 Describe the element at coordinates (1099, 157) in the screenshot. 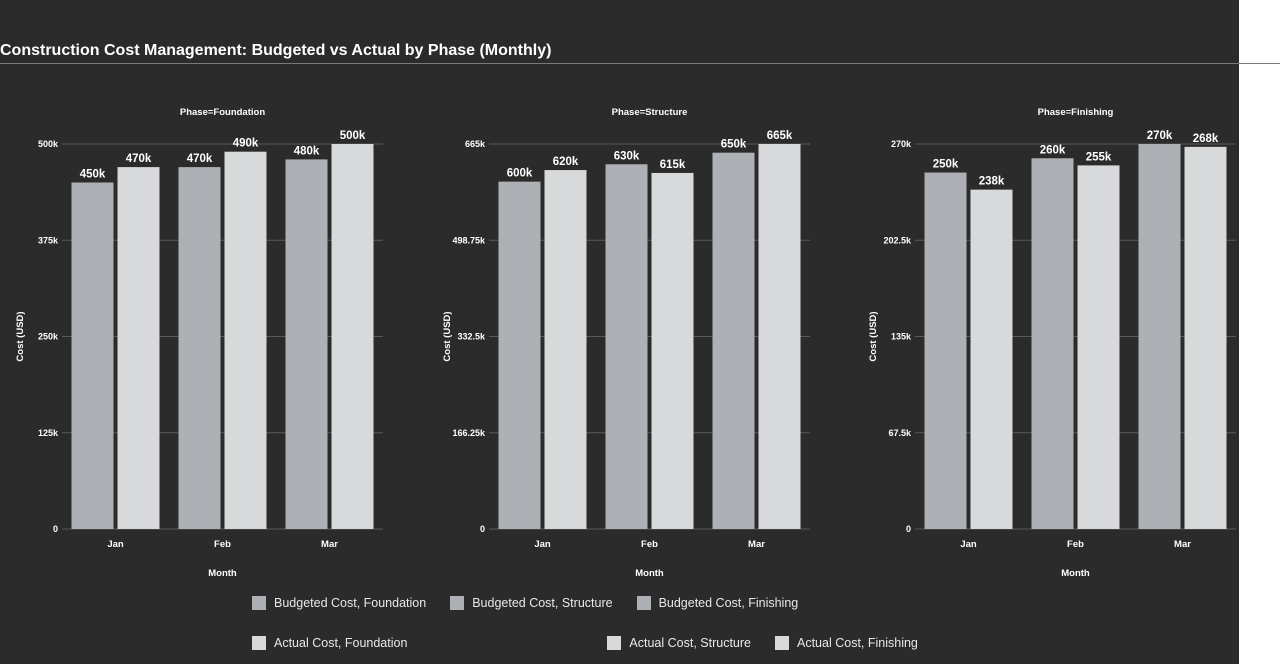

I see `data-label: 255k` at that location.